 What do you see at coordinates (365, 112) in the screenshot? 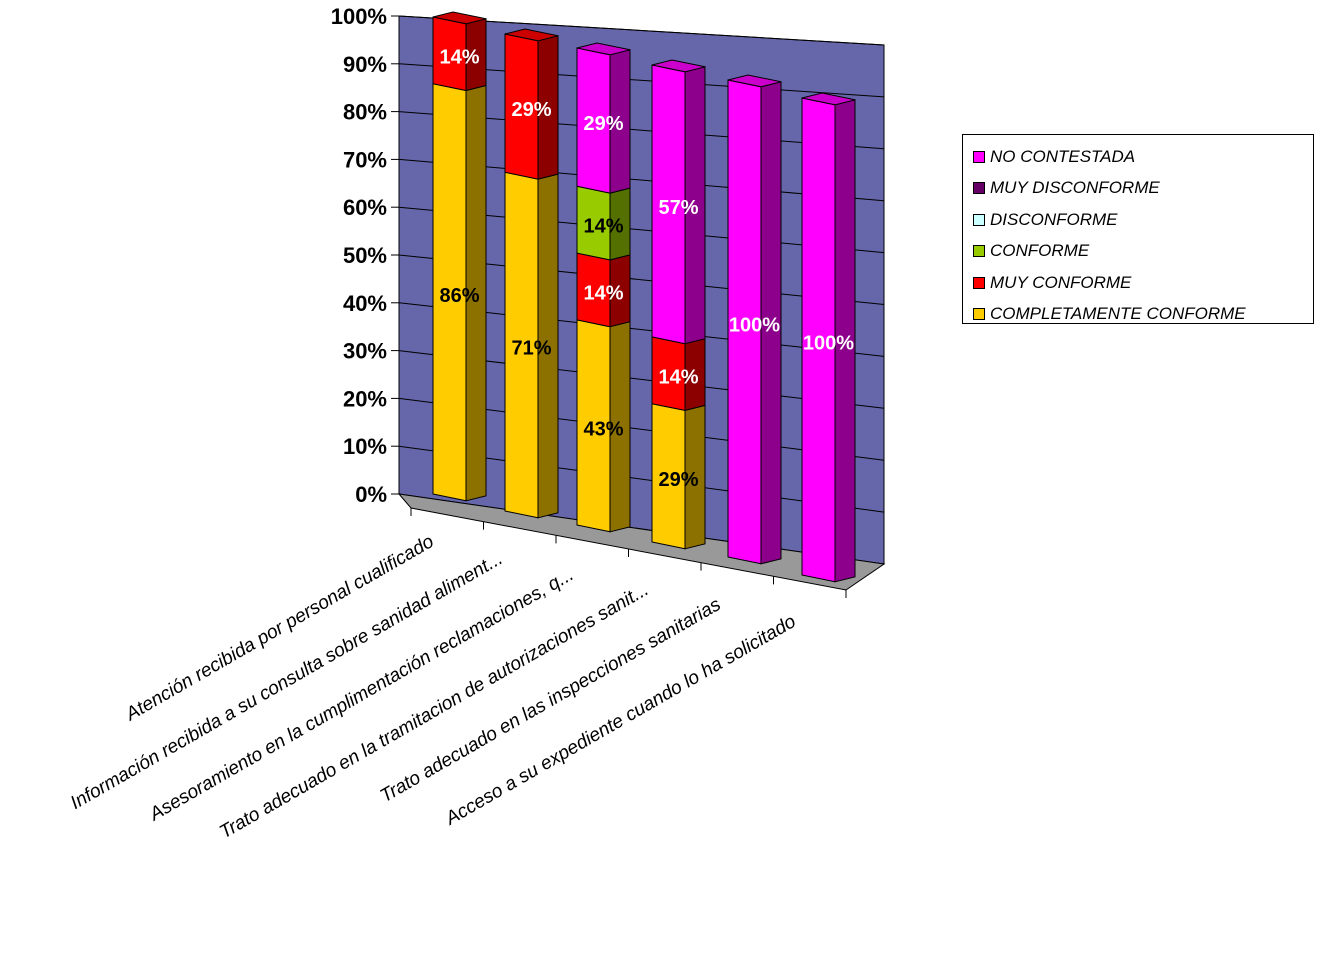
I see `y-tick-label: 80%` at bounding box center [365, 112].